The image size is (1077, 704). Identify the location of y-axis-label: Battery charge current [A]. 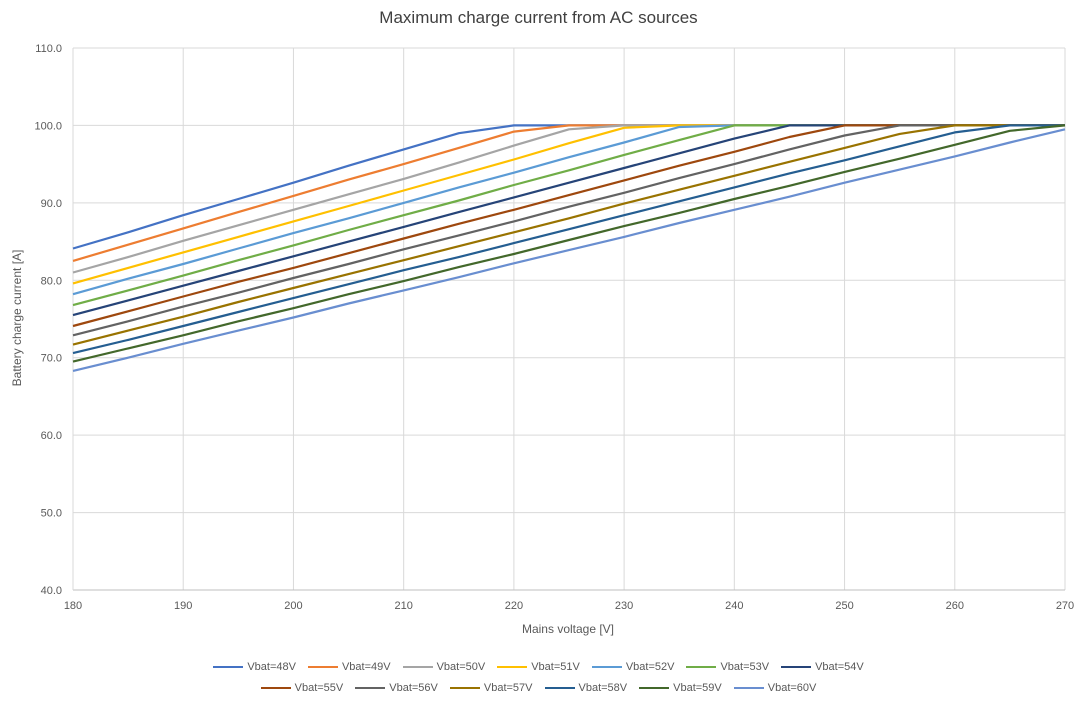
(17, 318).